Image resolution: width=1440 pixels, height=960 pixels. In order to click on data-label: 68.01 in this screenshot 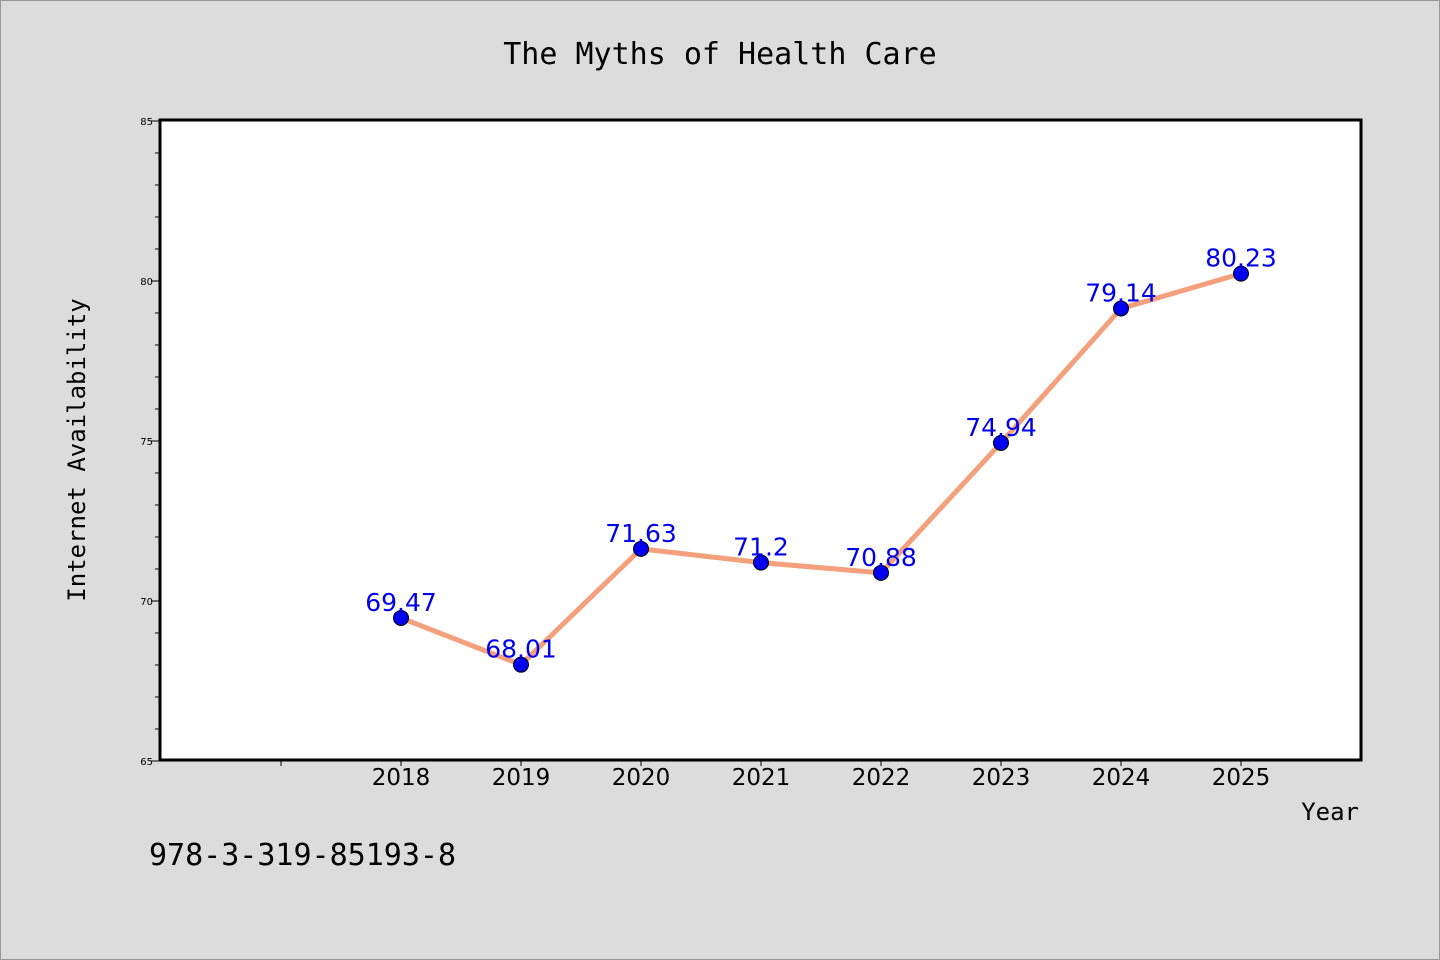, I will do `click(521, 649)`.